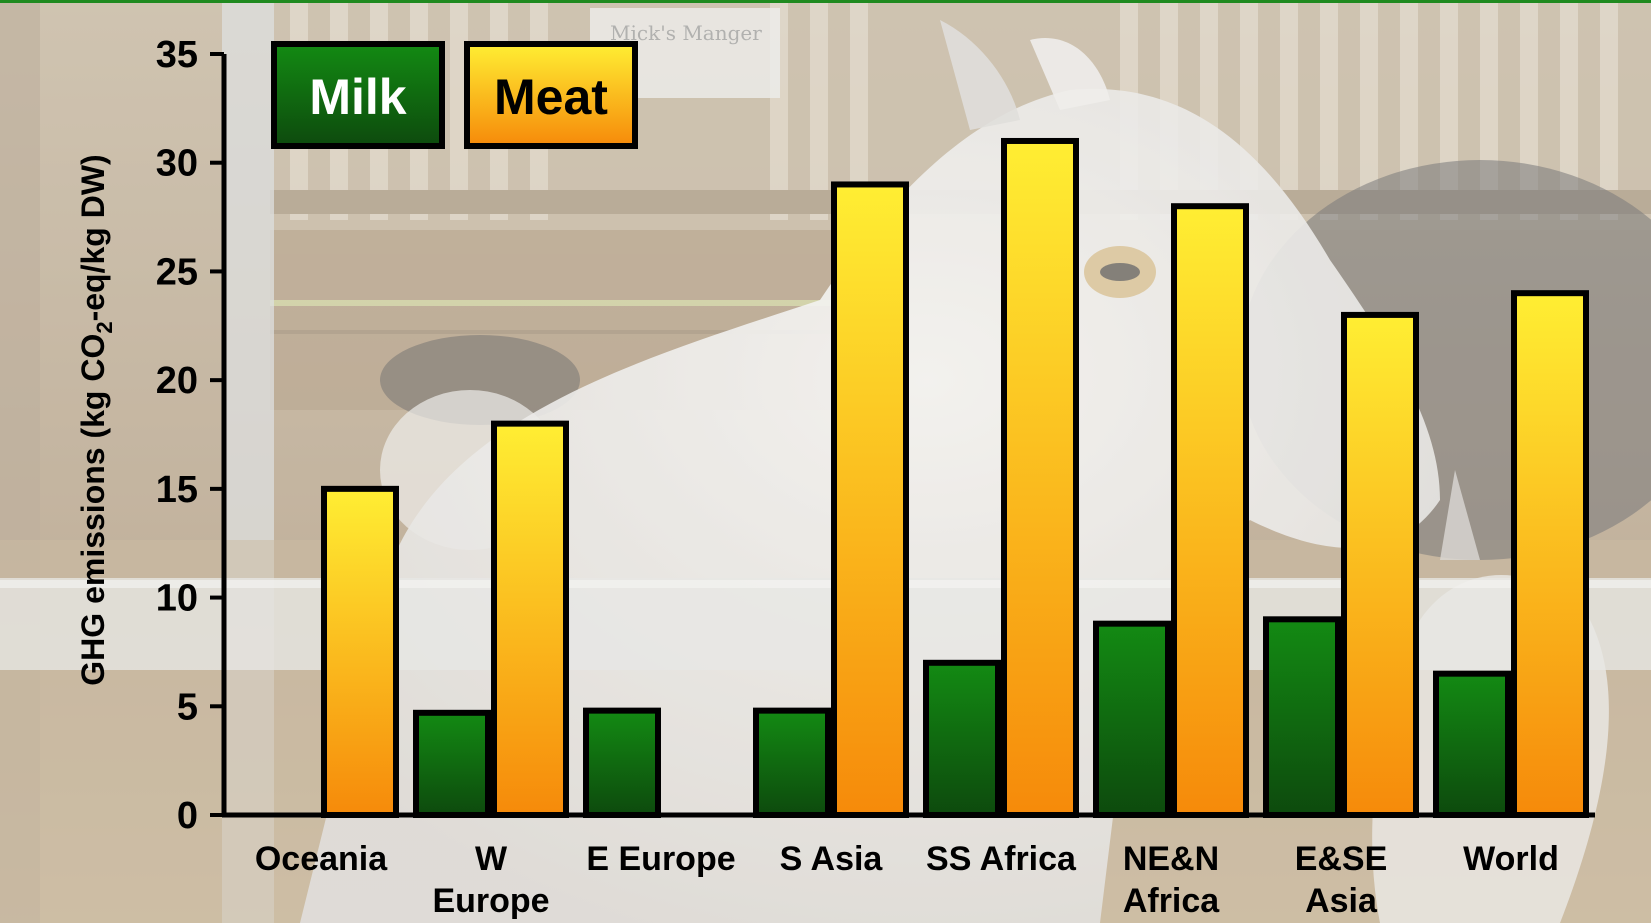  What do you see at coordinates (104, 327) in the screenshot?
I see `y-axis-label-subscript: 2` at bounding box center [104, 327].